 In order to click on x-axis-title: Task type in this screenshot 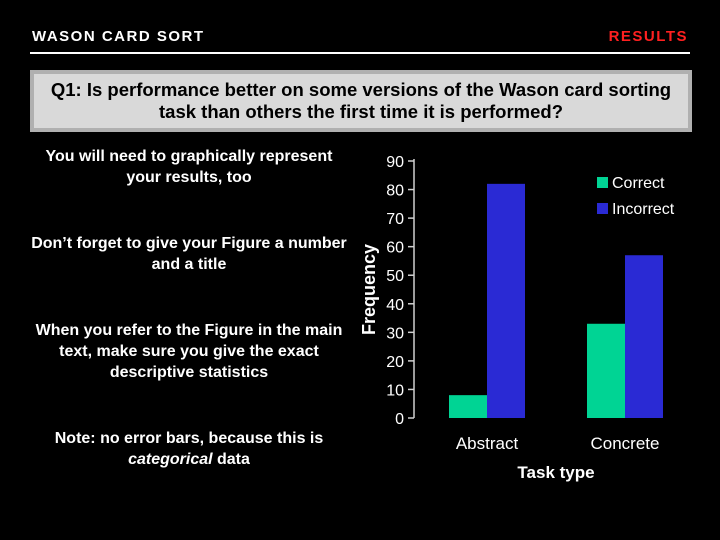, I will do `click(555, 472)`.